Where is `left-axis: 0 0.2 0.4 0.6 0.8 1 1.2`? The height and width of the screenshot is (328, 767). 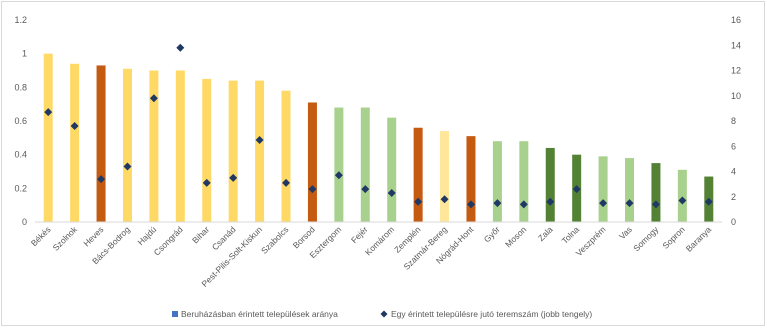 left-axis: 0 0.2 0.4 0.6 0.8 1 1.2 is located at coordinates (20, 121).